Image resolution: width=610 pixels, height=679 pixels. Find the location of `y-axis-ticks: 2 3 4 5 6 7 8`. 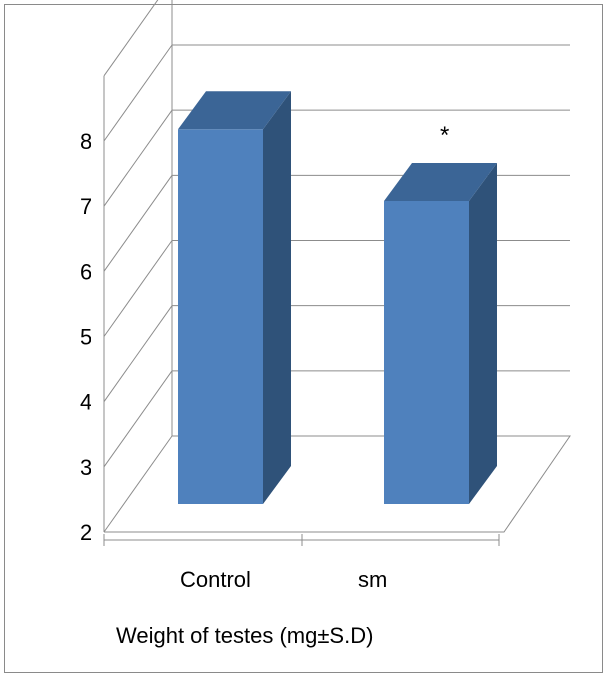

y-axis-ticks: 2 3 4 5 6 7 8 is located at coordinates (91, 340).